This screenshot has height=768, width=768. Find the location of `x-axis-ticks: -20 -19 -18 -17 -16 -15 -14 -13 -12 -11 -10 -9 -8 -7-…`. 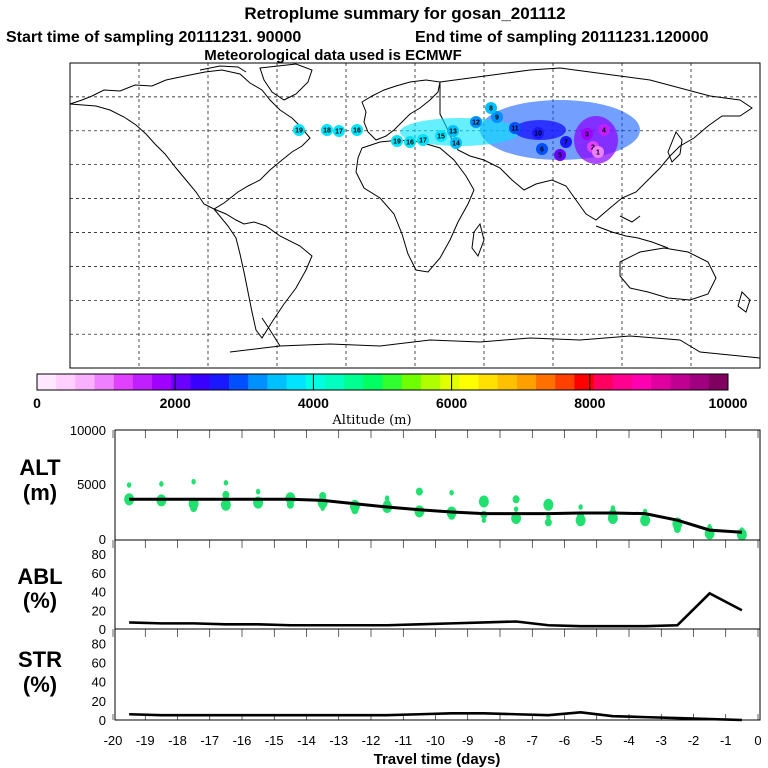

x-axis-ticks: -20 -19 -18 -17 -16 -15 -14 -13 -12 -11 -10 -9 -8 -7-… is located at coordinates (433, 731).